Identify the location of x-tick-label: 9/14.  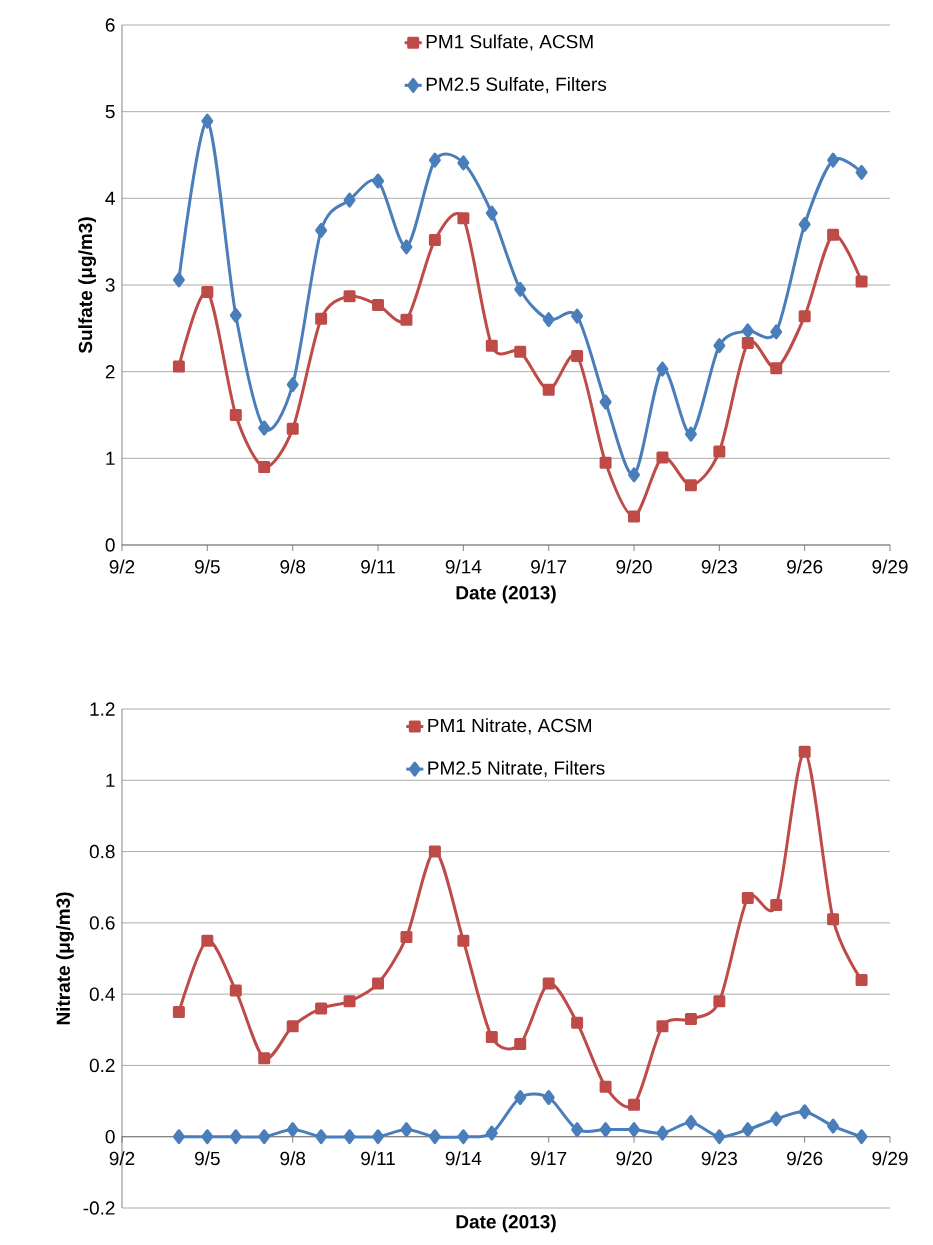
(463, 1158).